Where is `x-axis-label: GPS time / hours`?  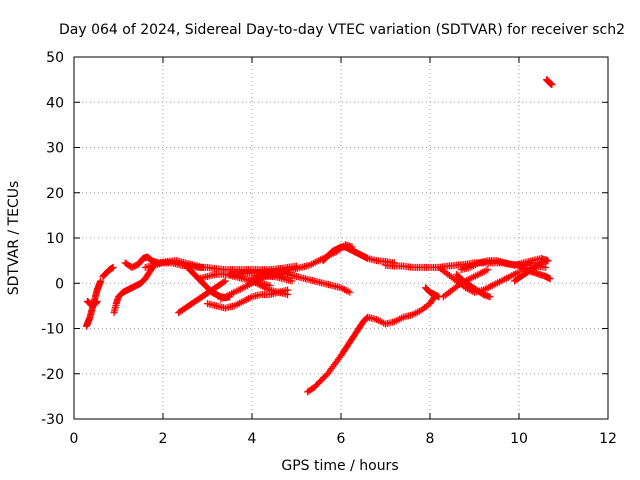 x-axis-label: GPS time / hours is located at coordinates (339, 466).